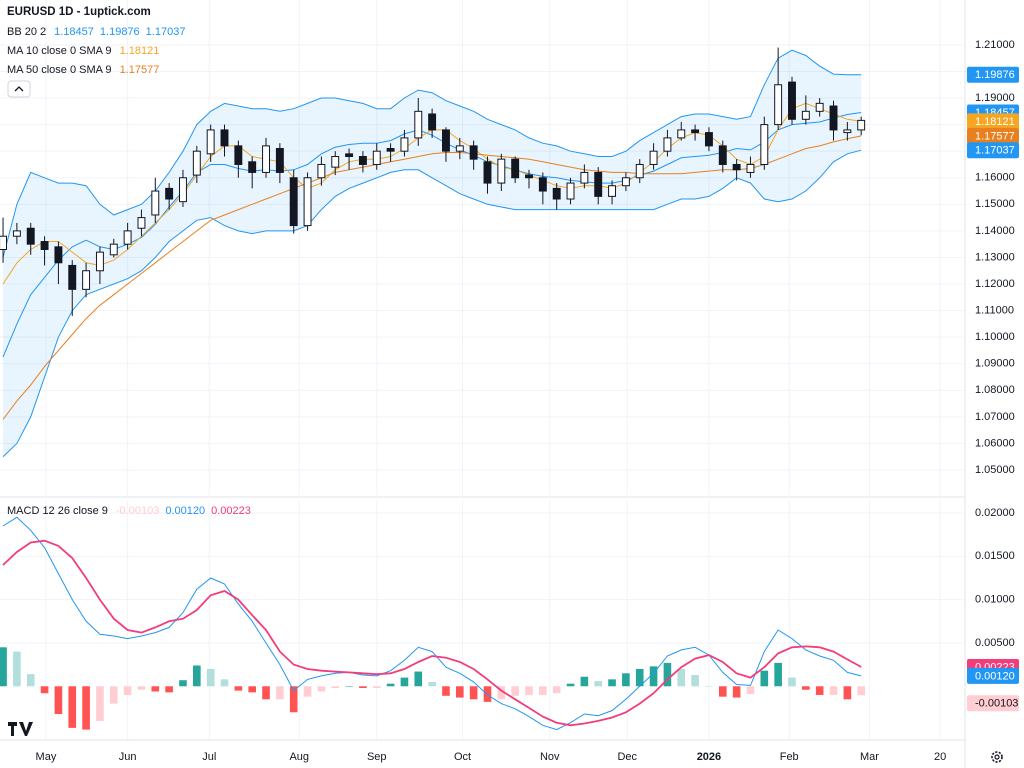 Image resolution: width=1024 pixels, height=768 pixels. Describe the element at coordinates (995, 470) in the screenshot. I see `y-tick-label: 1.05000` at that location.